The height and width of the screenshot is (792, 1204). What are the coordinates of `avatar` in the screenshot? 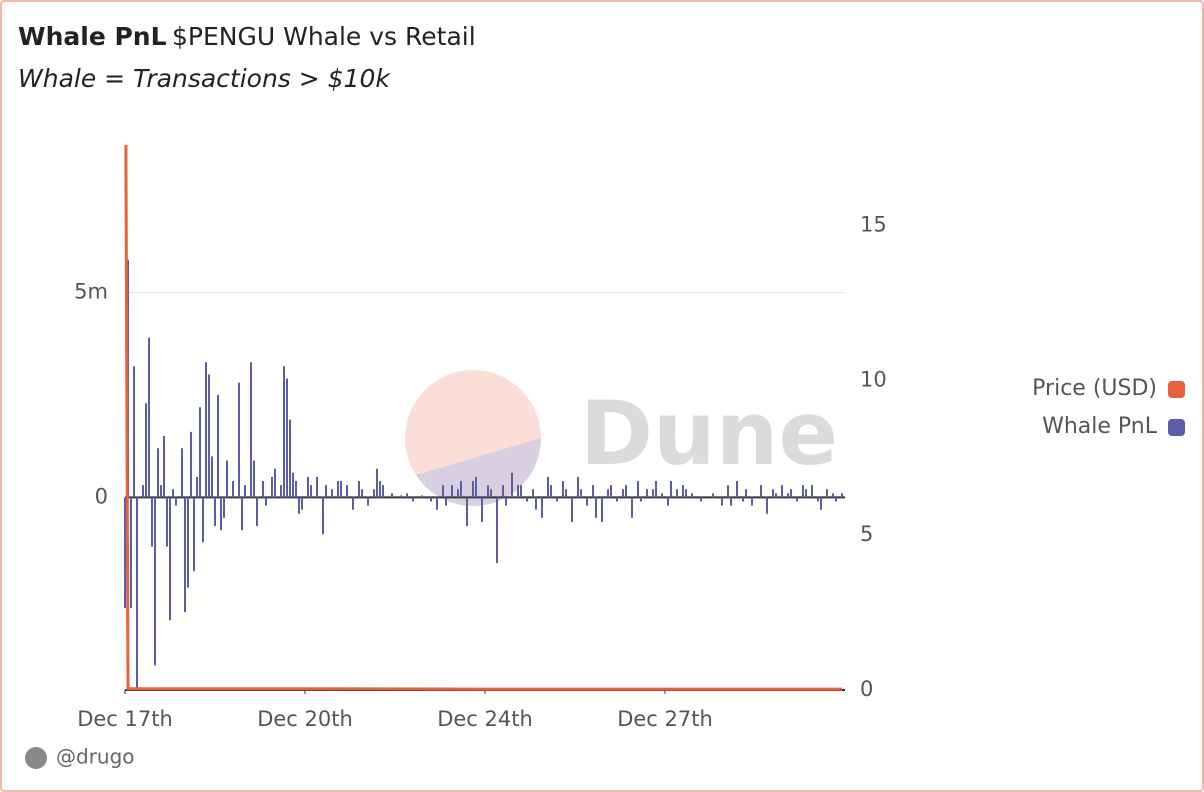 It's located at (36, 758).